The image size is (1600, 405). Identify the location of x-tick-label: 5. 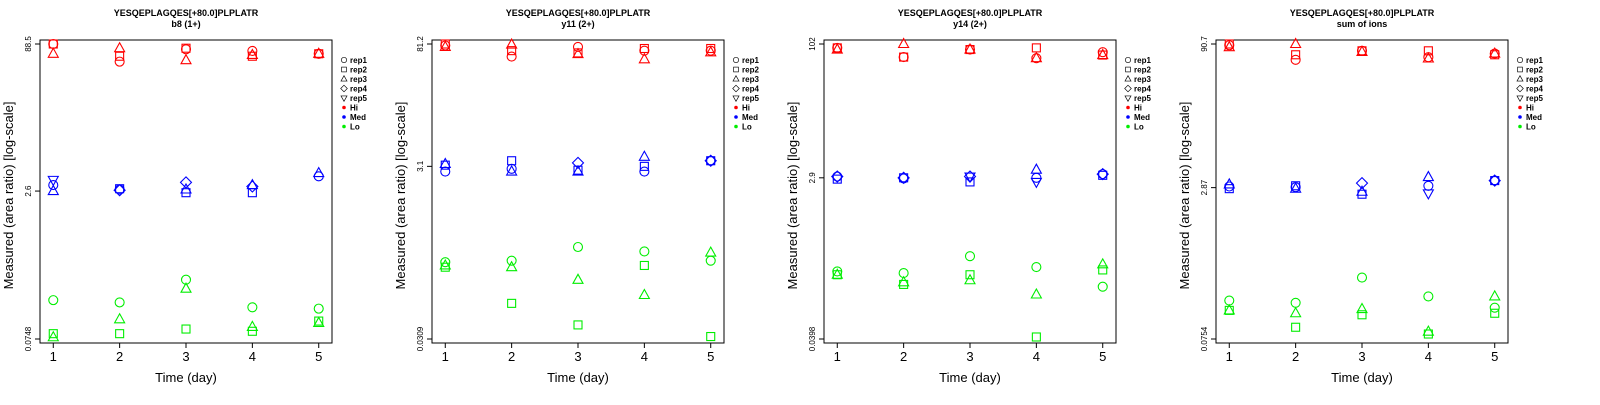
(1494, 356).